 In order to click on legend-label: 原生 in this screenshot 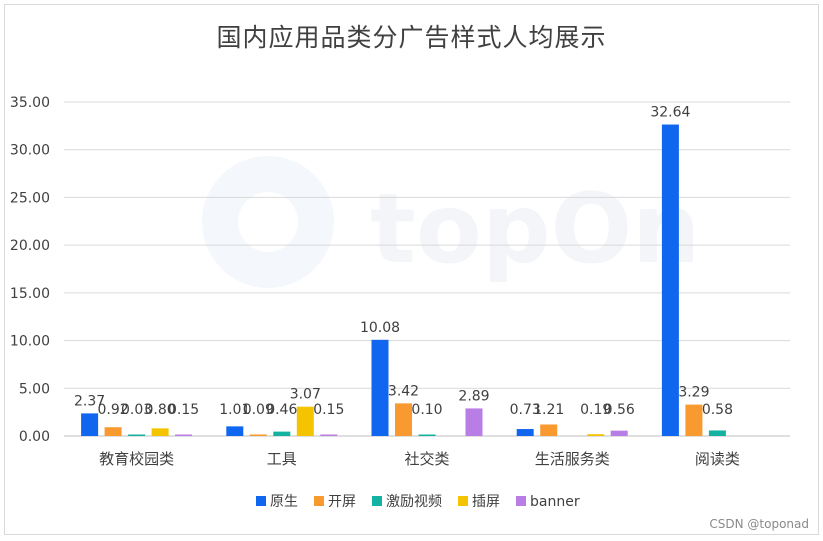, I will do `click(284, 502)`.